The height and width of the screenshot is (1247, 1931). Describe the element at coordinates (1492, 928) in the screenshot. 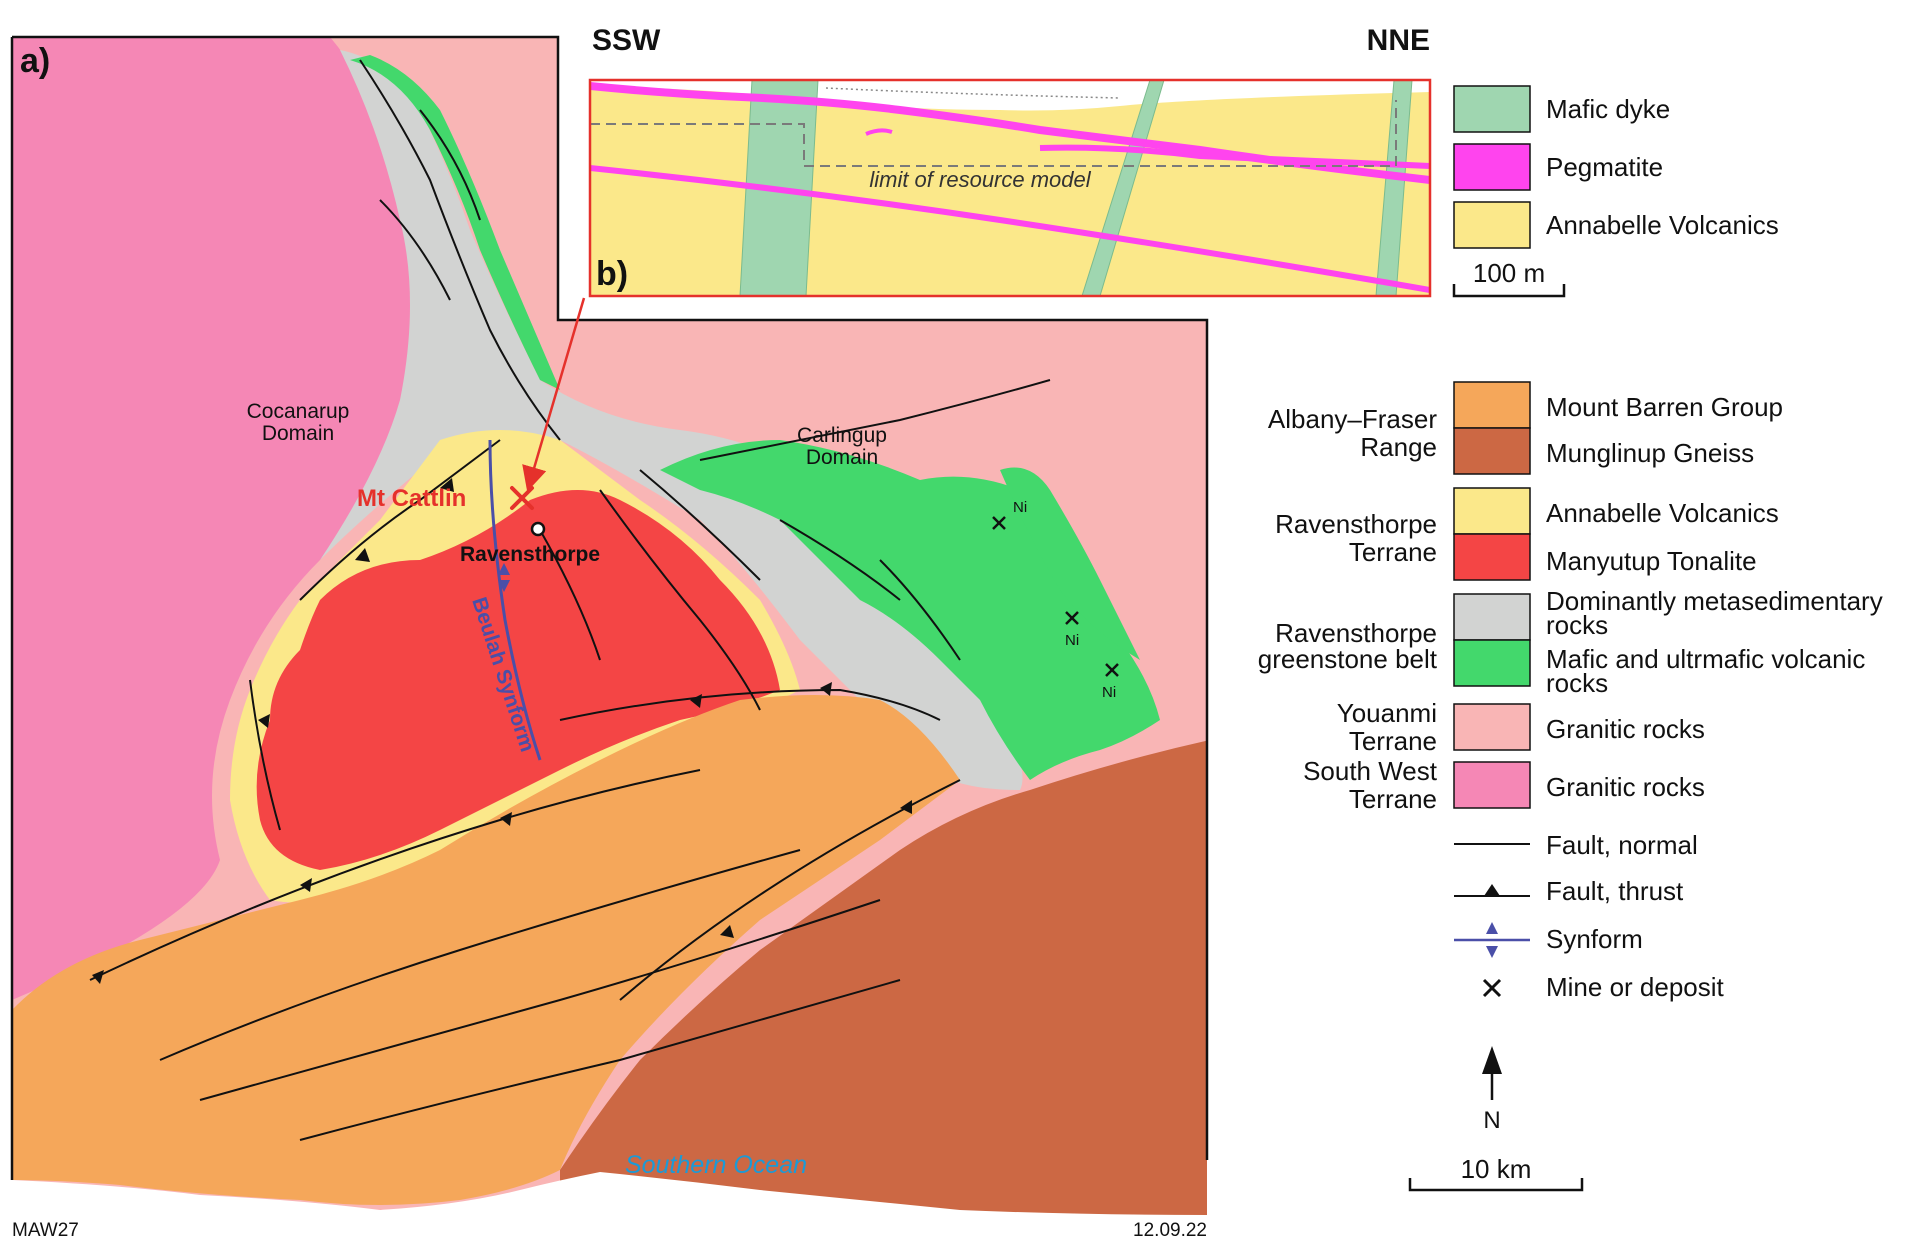

I see `legend-synform-icon-up` at that location.